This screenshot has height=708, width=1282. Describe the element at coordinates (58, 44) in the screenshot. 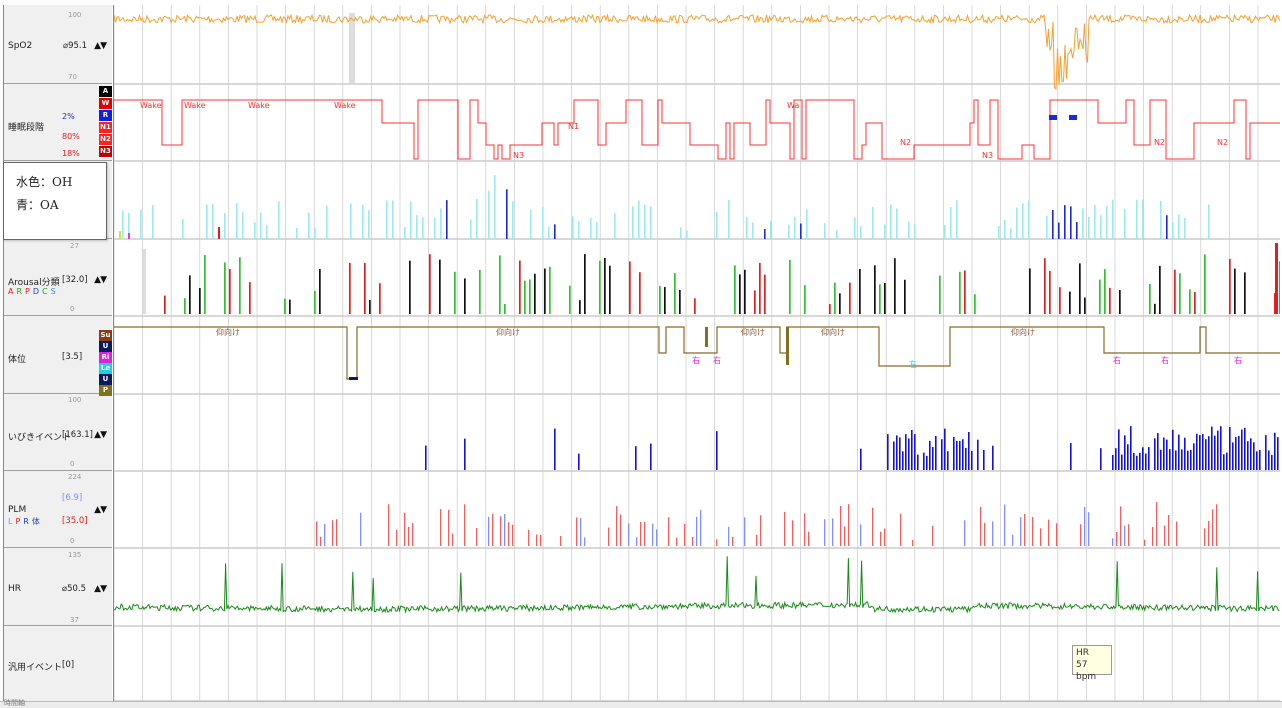

I see `lane-label-spo2: 100 SpO2 ⌀95.1 ▲▼ 70` at that location.